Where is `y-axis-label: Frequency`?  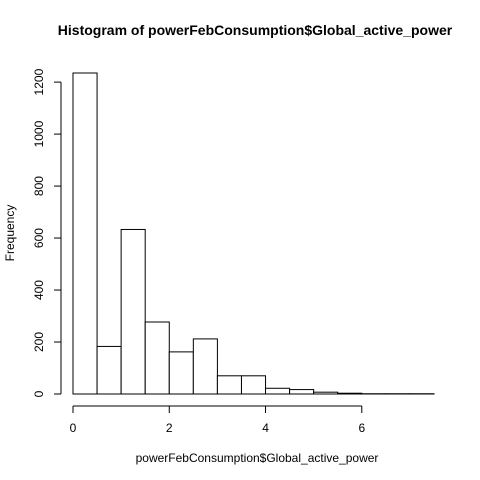
y-axis-label: Frequency is located at coordinates (10, 233).